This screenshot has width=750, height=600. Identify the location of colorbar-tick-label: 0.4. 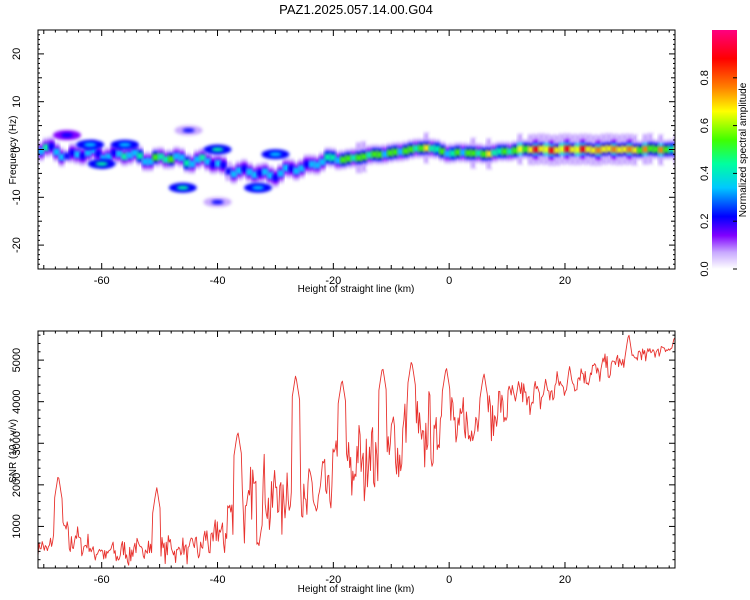
(705, 173).